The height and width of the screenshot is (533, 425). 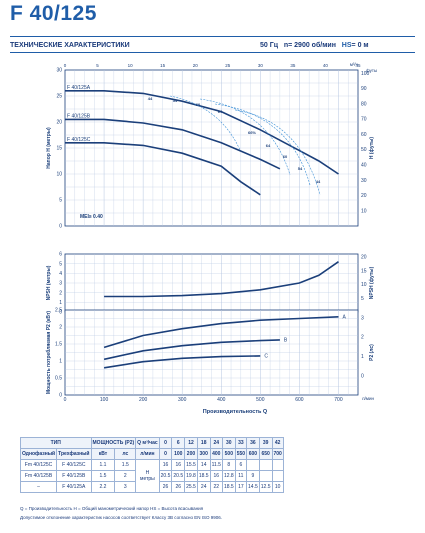 I want to click on y-right-tick-label: 90, so click(x=364, y=89).